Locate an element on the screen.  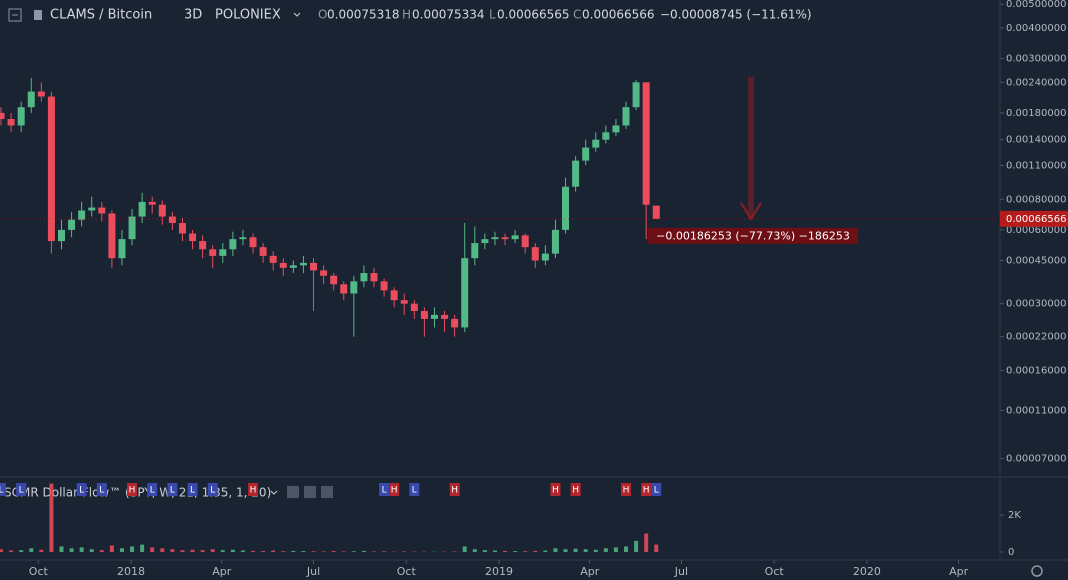
x-tick-label: 2020 is located at coordinates (867, 571).